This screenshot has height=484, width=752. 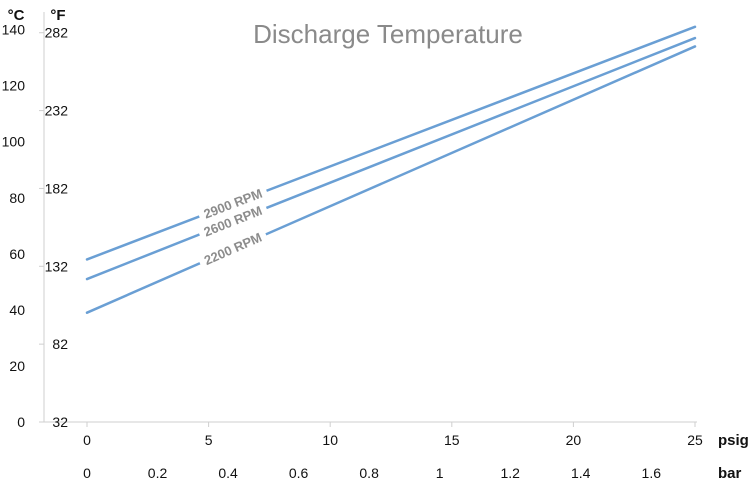 I want to click on y-tick-fahrenheit: 82, so click(x=60, y=344).